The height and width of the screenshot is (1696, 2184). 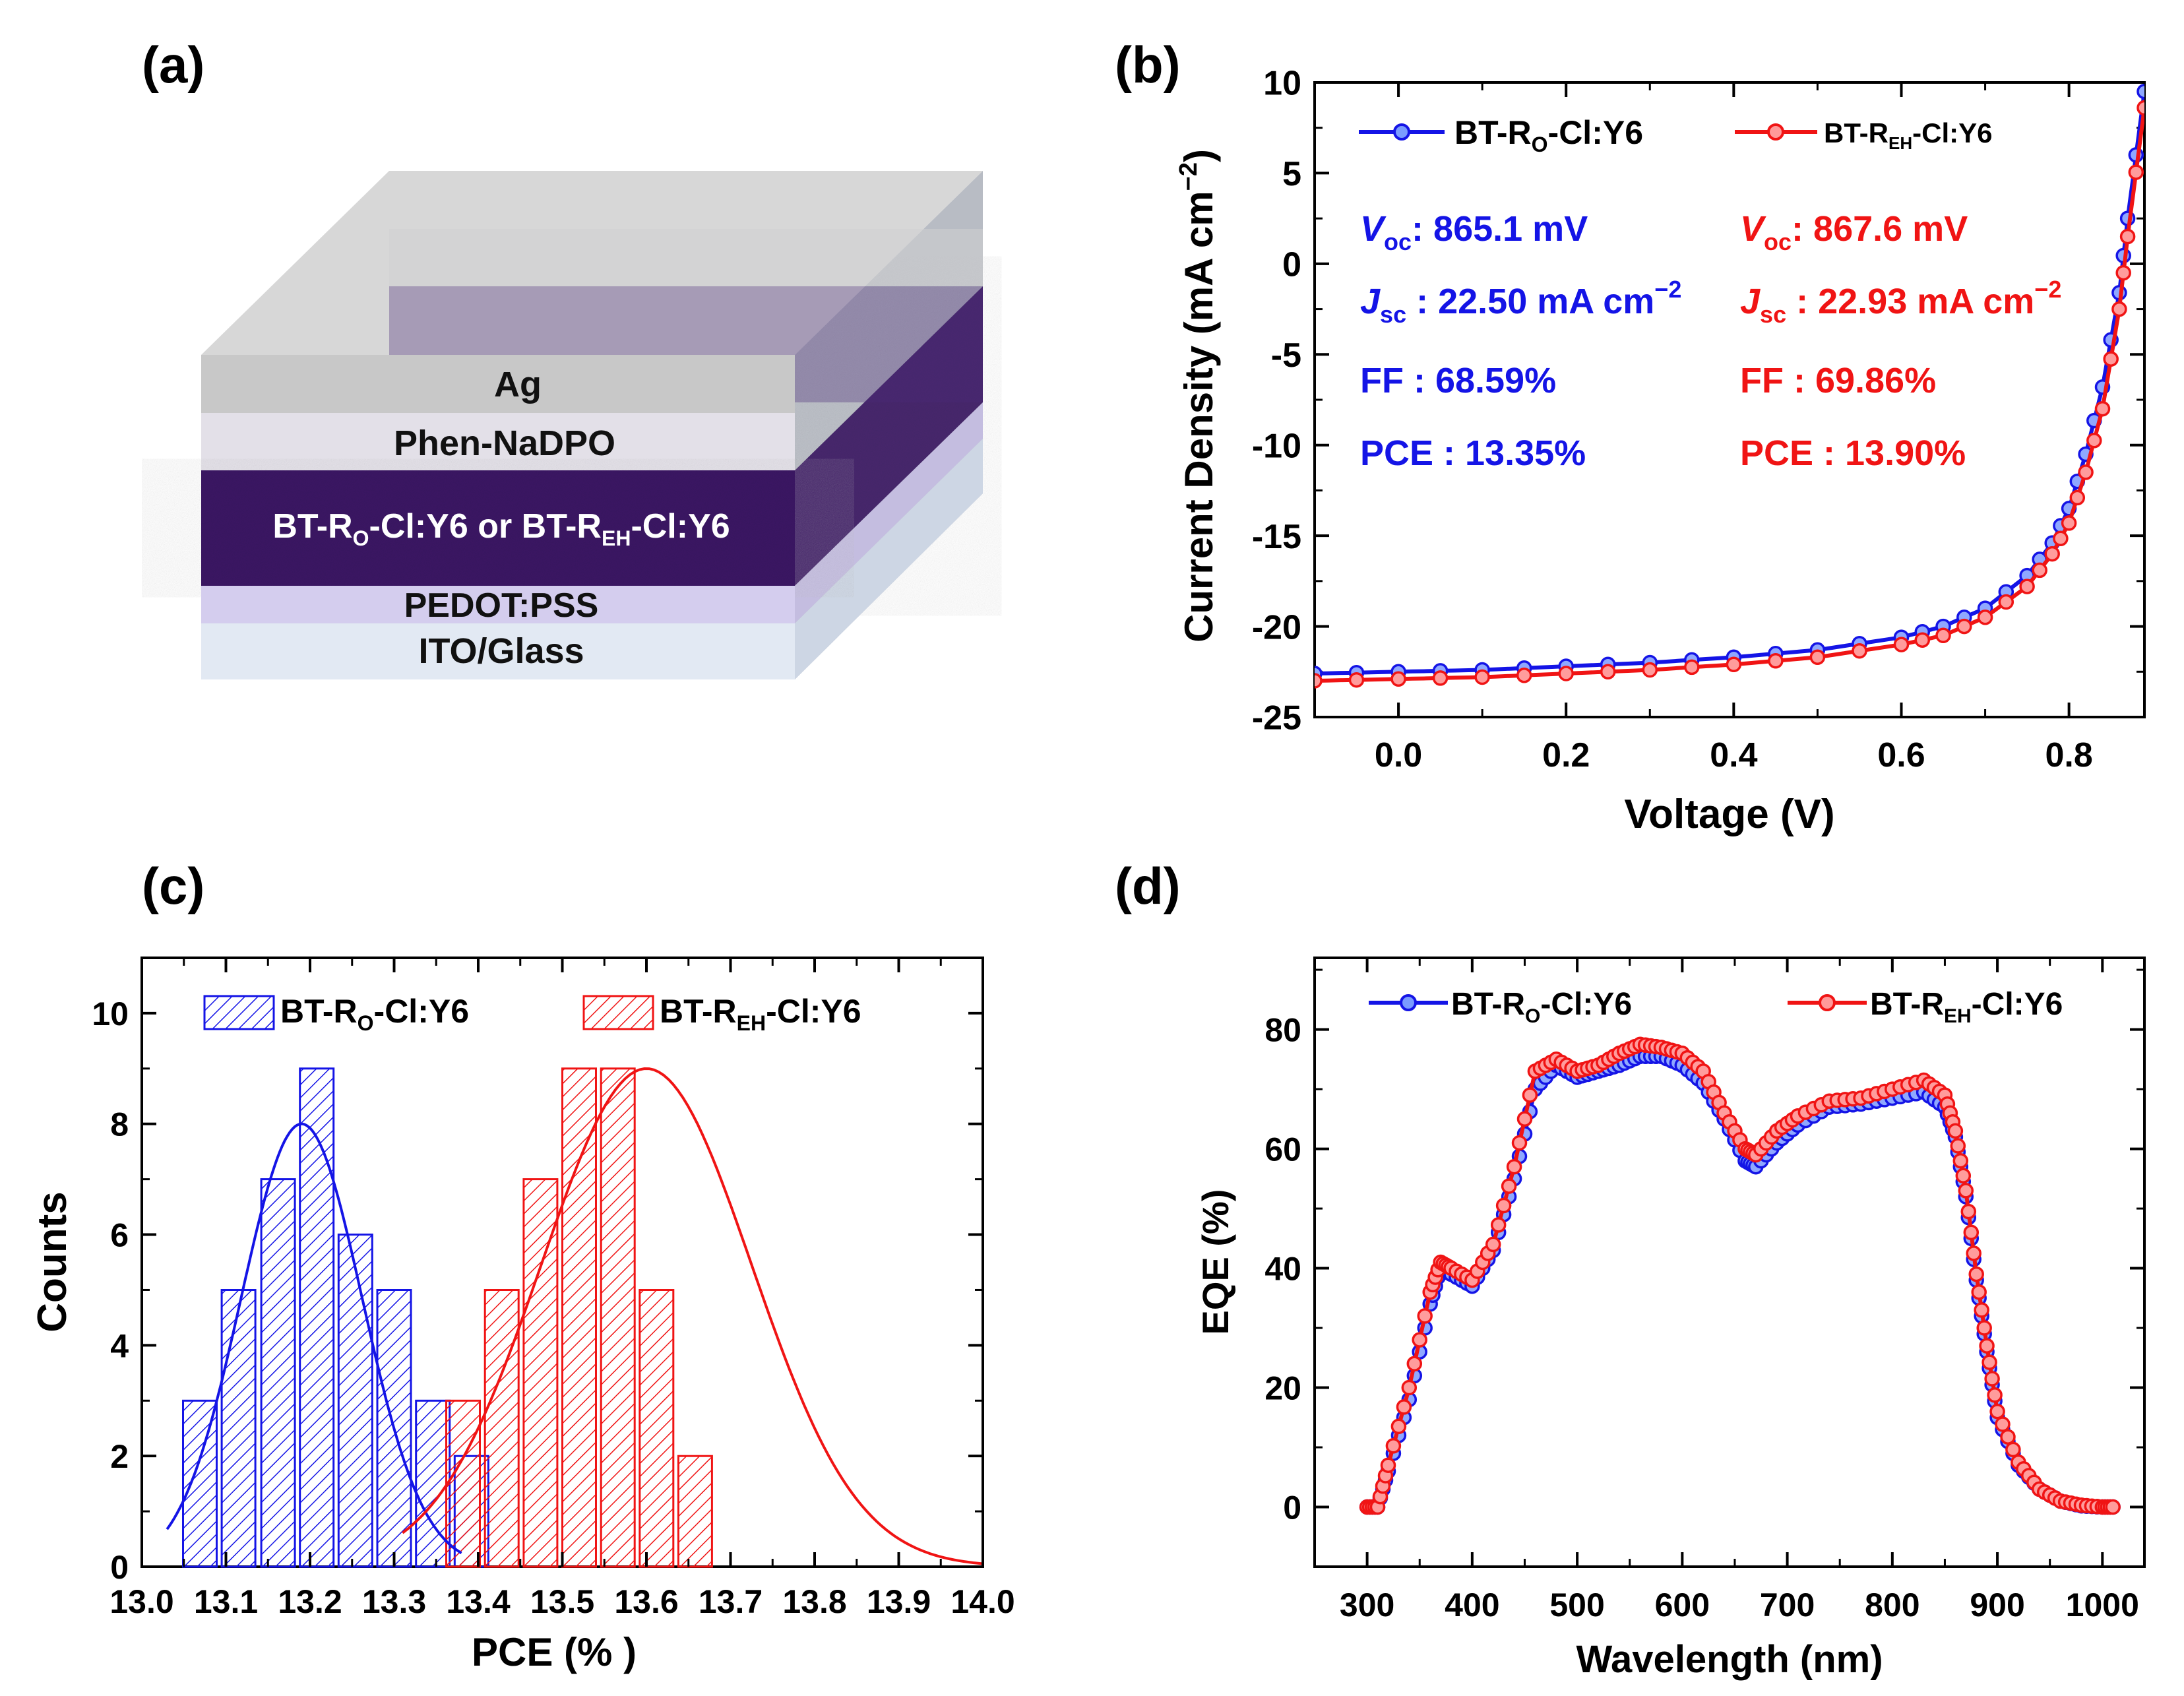 I want to click on eqe-legend-blue: BT-RO-Cl:Y6, so click(x=1541, y=1007).